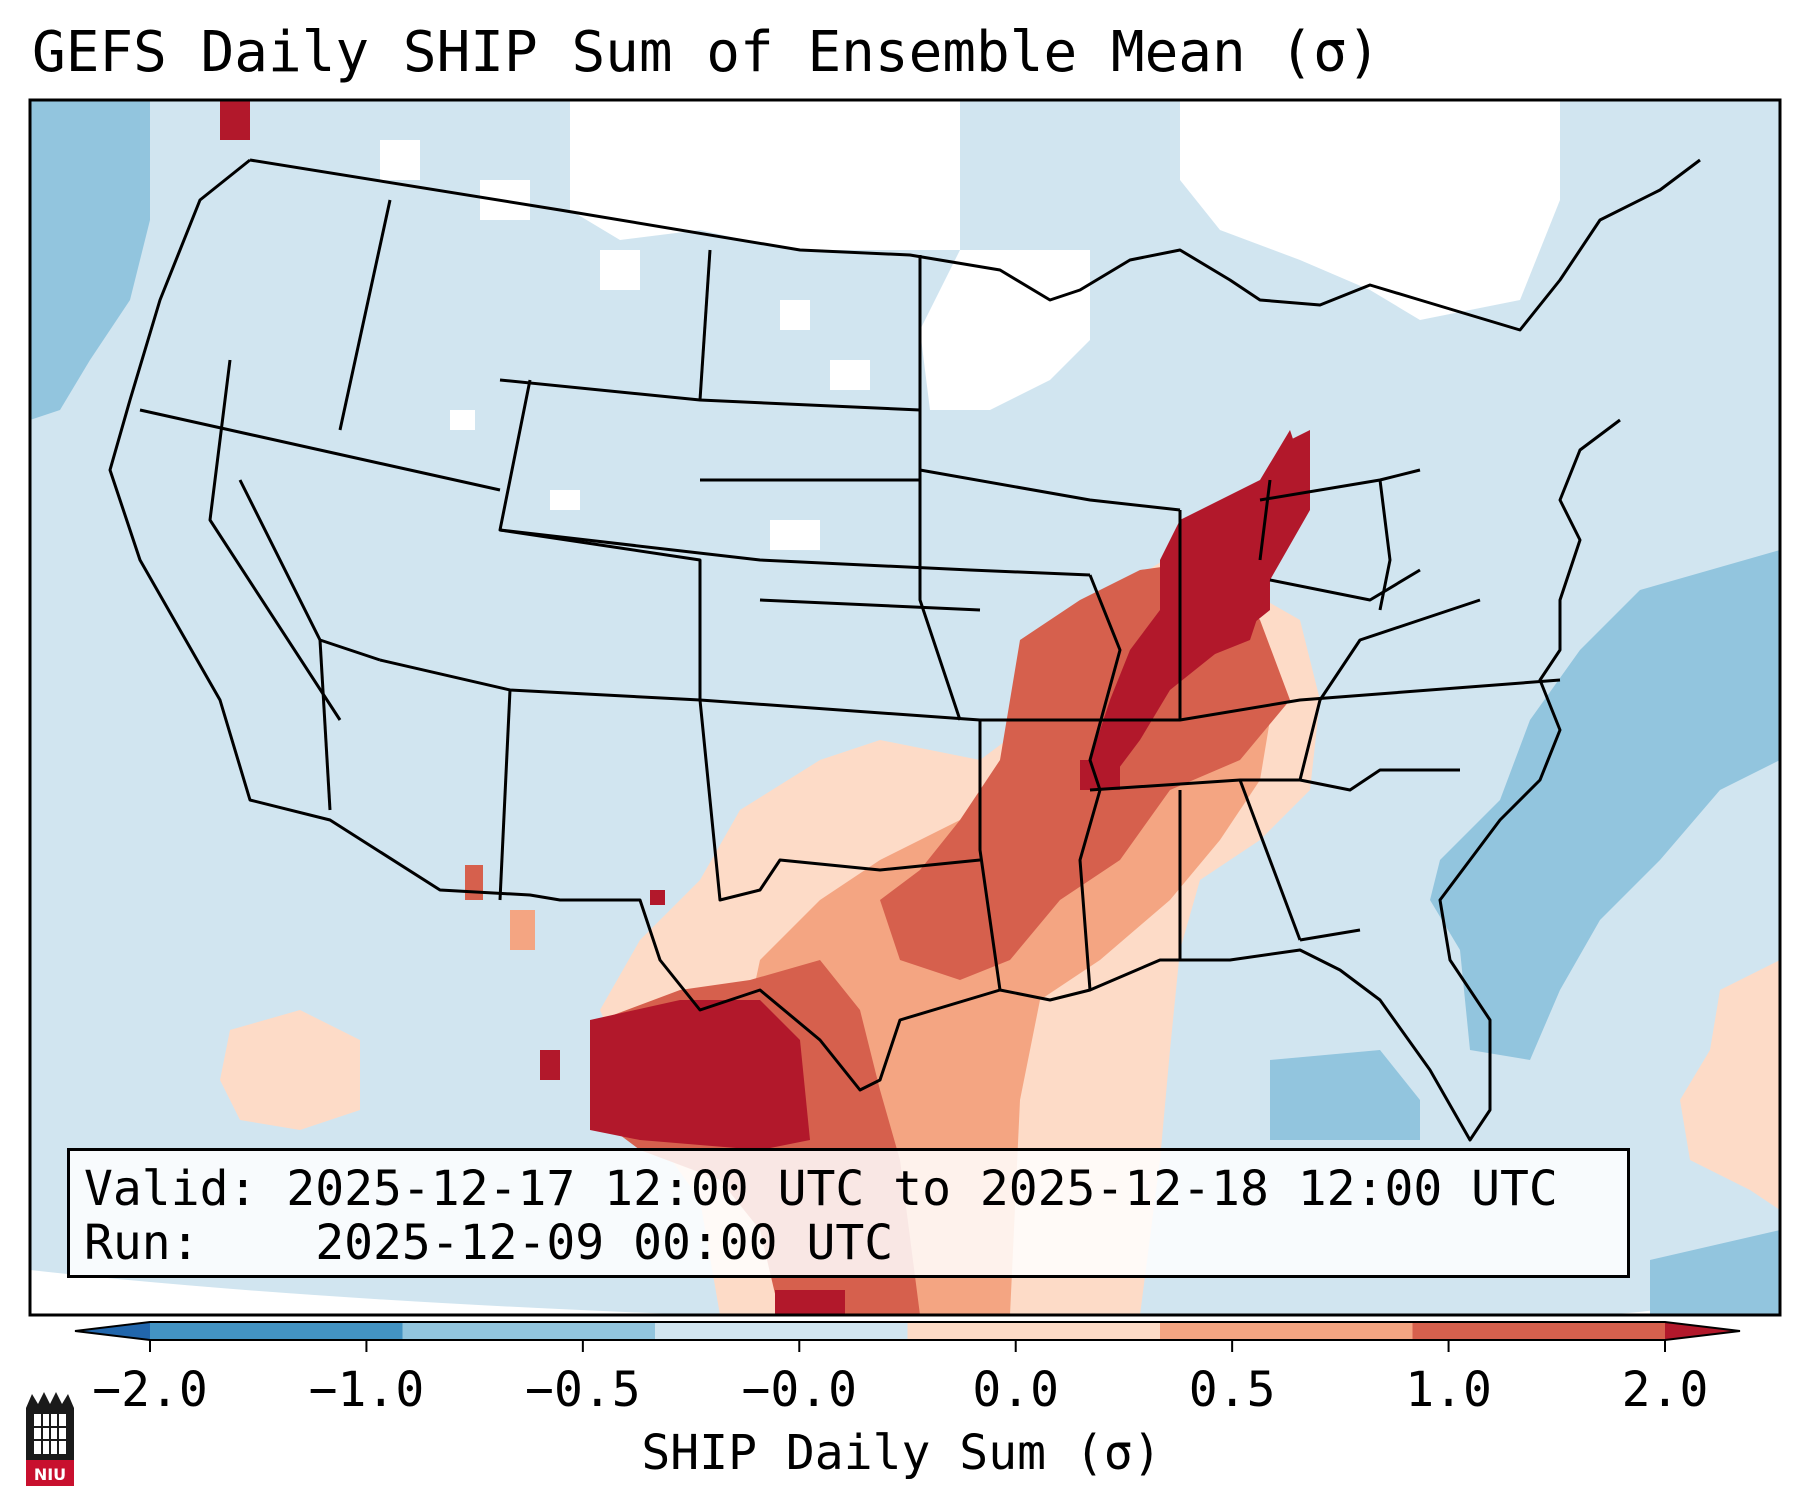 This screenshot has width=1803, height=1506. I want to click on colorbar-tick-label: −0.5, so click(583, 1390).